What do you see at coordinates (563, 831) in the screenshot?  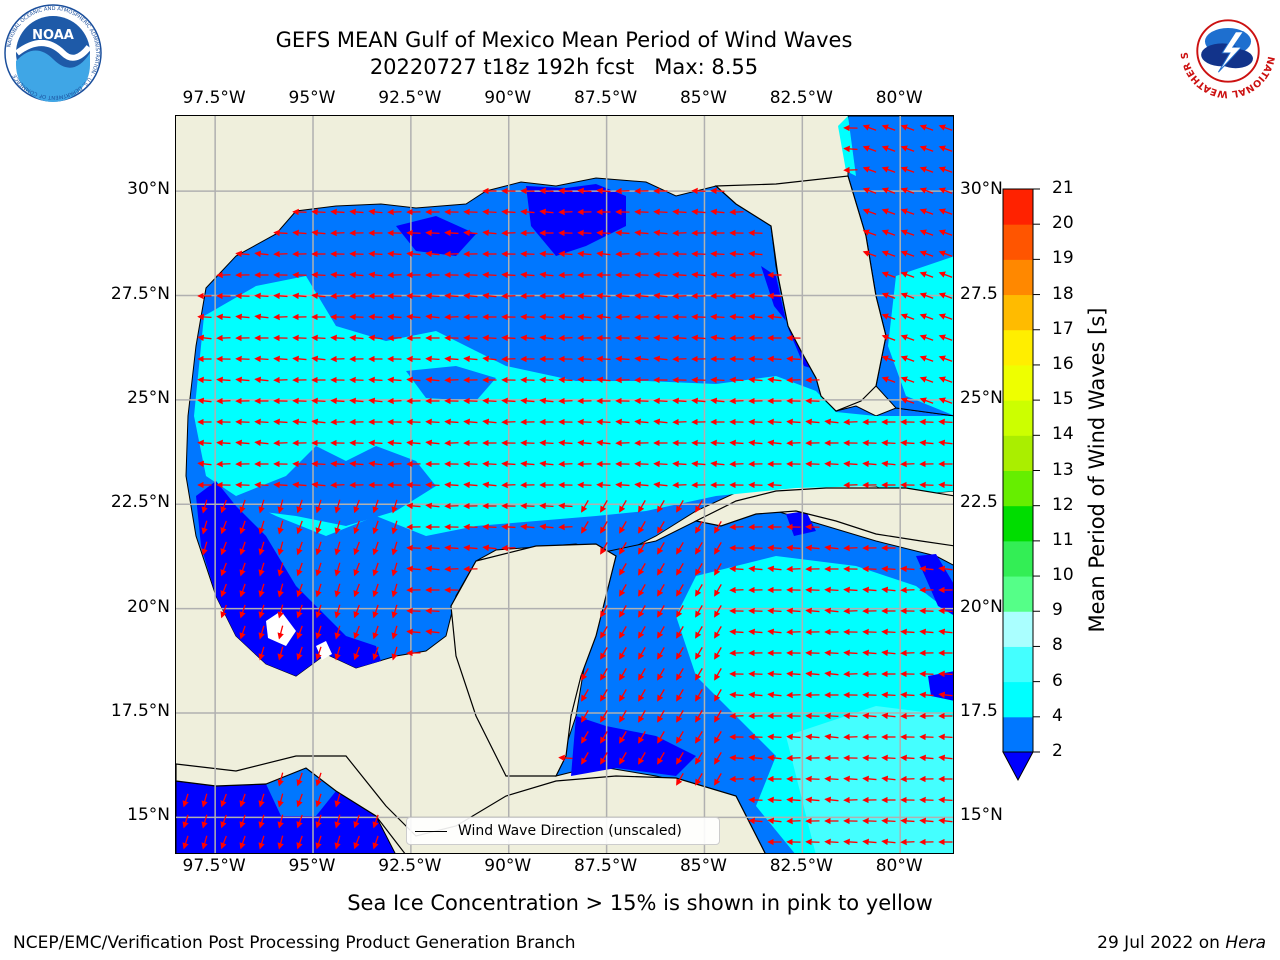 I see `map-legend: Wind Wave Direction (unscaled)` at bounding box center [563, 831].